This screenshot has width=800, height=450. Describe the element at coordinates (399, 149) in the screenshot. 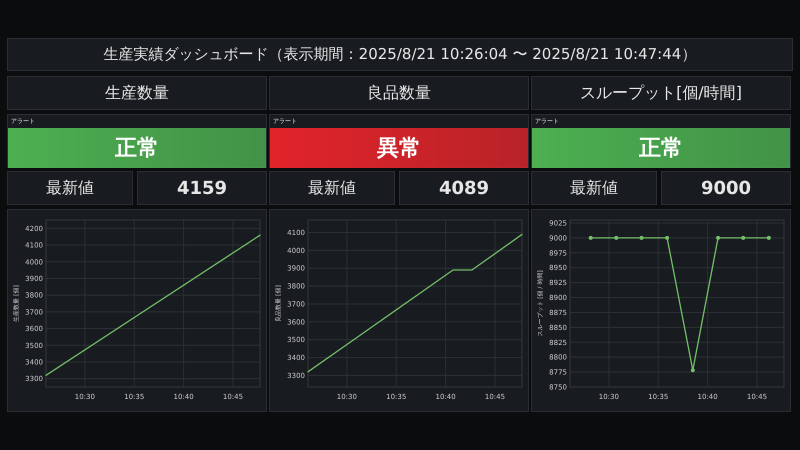

I see `text: 異常` at that location.